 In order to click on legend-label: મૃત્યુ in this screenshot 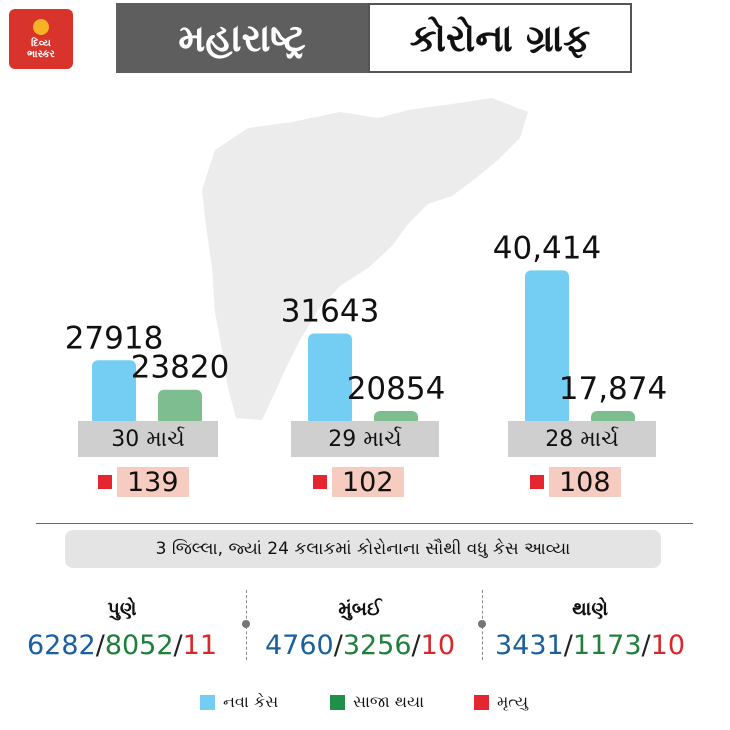, I will do `click(513, 701)`.